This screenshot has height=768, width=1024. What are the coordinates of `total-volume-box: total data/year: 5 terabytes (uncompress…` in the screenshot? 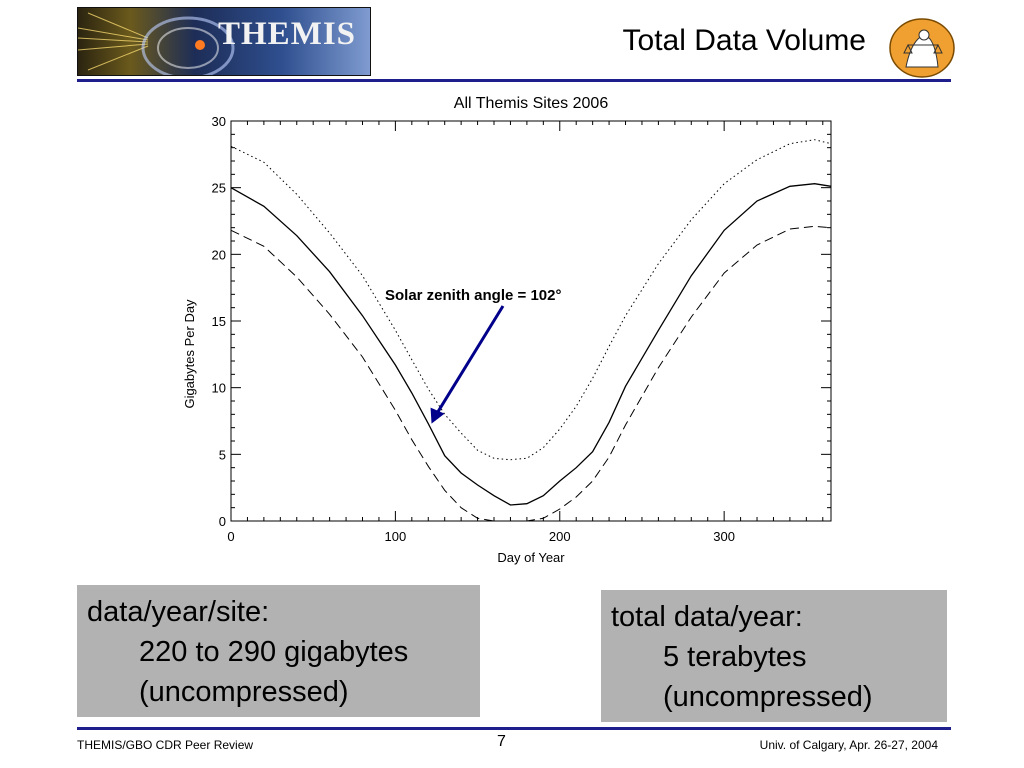 It's located at (774, 656).